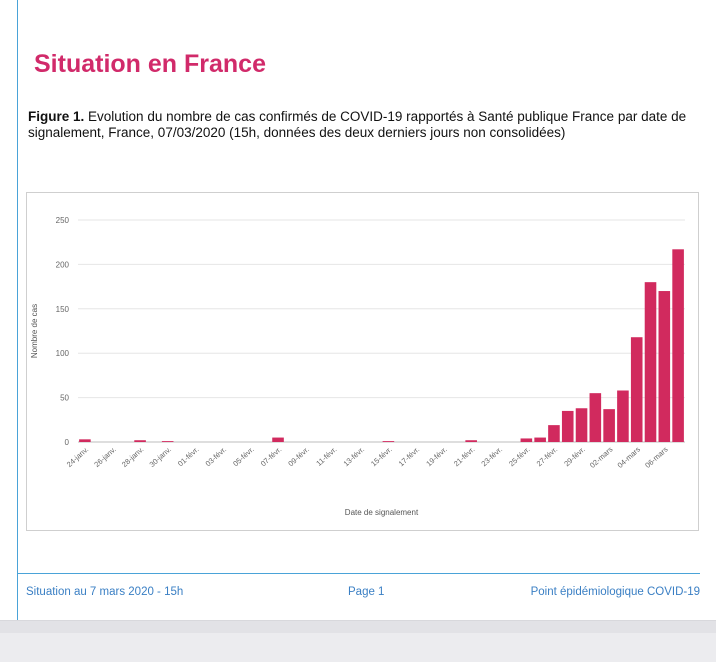 The width and height of the screenshot is (716, 662). Describe the element at coordinates (132, 457) in the screenshot. I see `x-tick-label: 28-janv.` at that location.